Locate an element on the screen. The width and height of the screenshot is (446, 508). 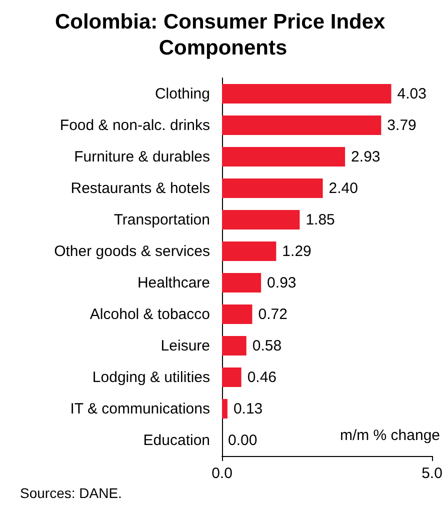
y-tick-label: Healthcare is located at coordinates (173, 283).